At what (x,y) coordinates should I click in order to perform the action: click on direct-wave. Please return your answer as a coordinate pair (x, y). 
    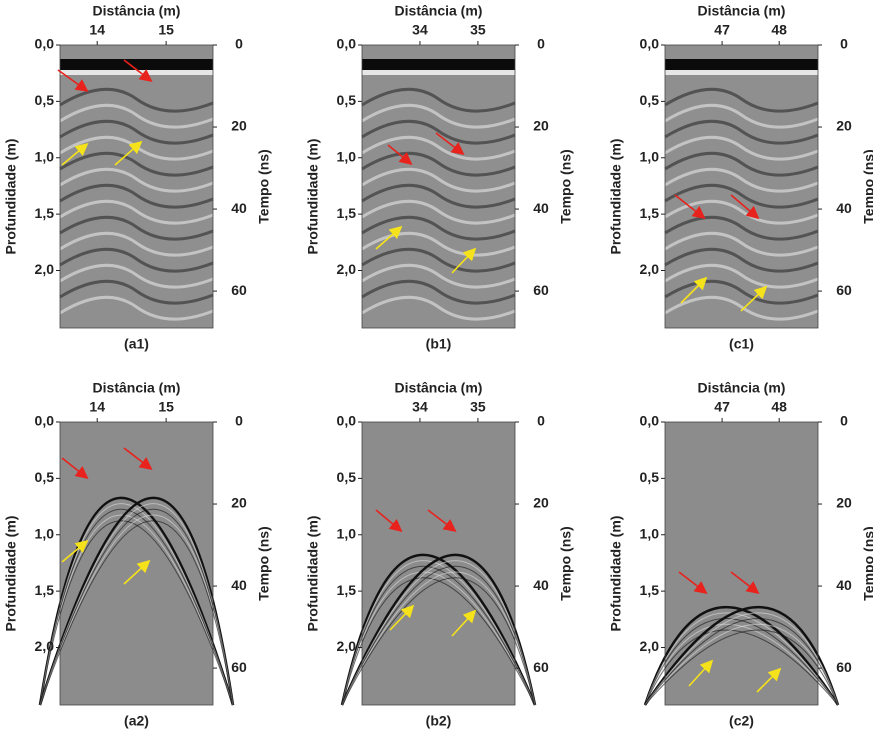
    Looking at the image, I should click on (741, 64).